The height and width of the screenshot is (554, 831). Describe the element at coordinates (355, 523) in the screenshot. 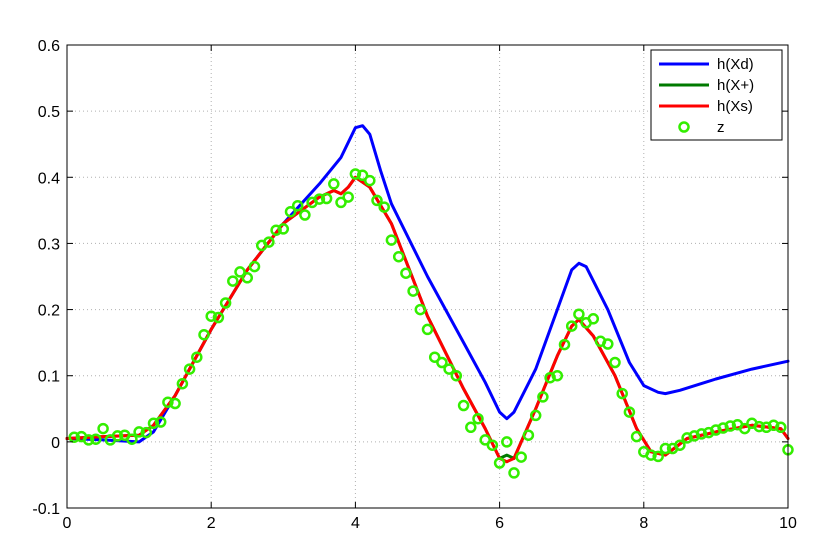

I see `x-tick-label: 4` at that location.